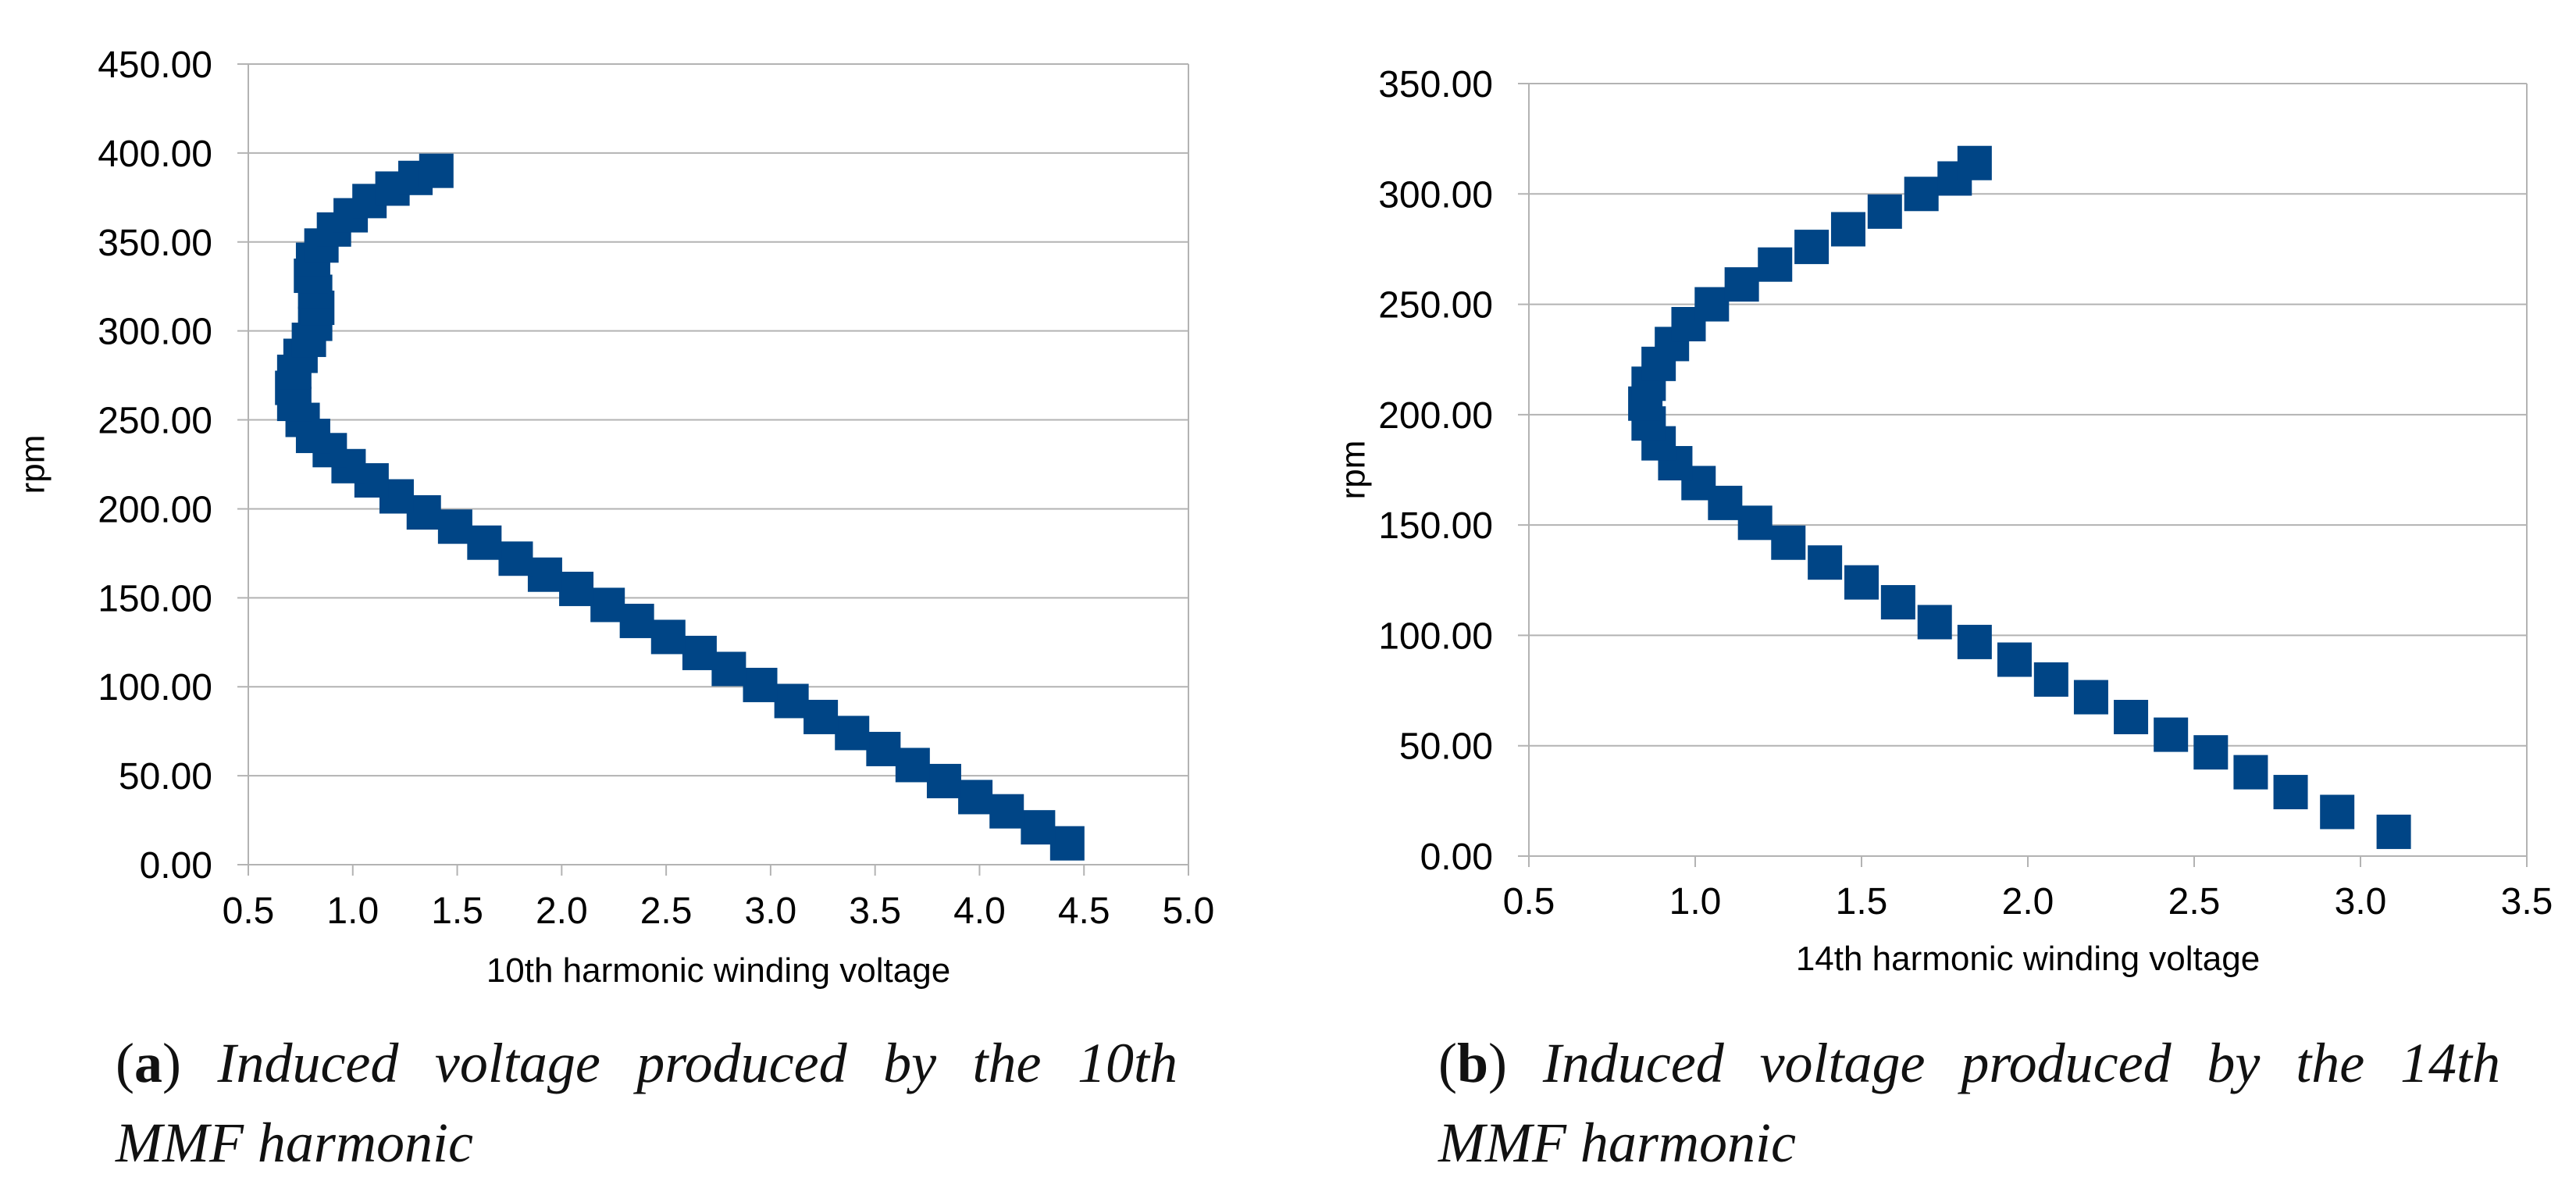 This screenshot has width=2576, height=1199. Describe the element at coordinates (979, 911) in the screenshot. I see `x-tick-label: 4.0` at that location.